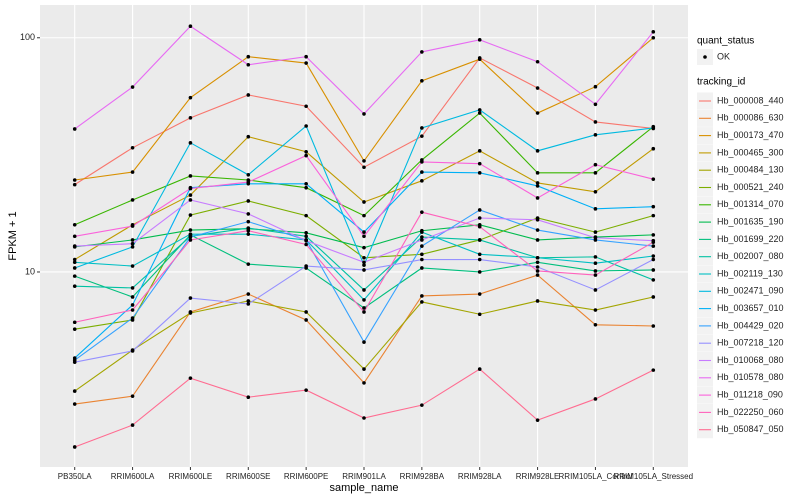 The width and height of the screenshot is (800, 500). I want to click on x-tick-label: RRIM600SE, so click(248, 476).